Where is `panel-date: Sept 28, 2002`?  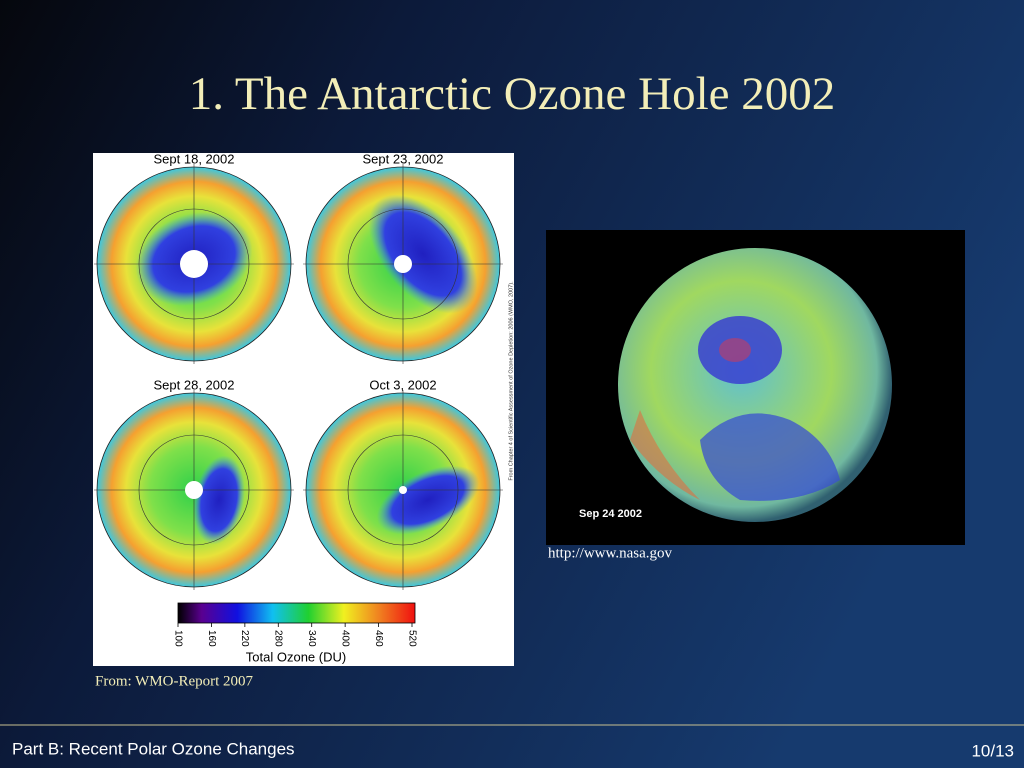 panel-date: Sept 28, 2002 is located at coordinates (194, 384).